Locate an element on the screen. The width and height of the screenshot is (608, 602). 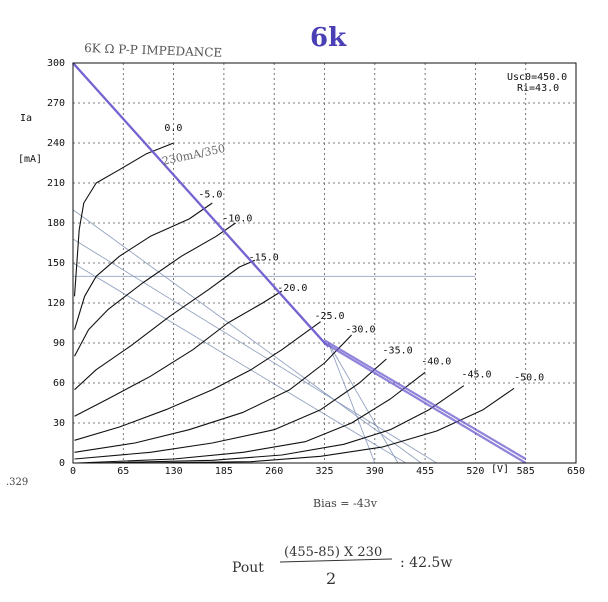
x-axis-unit: [V] is located at coordinates (500, 469).